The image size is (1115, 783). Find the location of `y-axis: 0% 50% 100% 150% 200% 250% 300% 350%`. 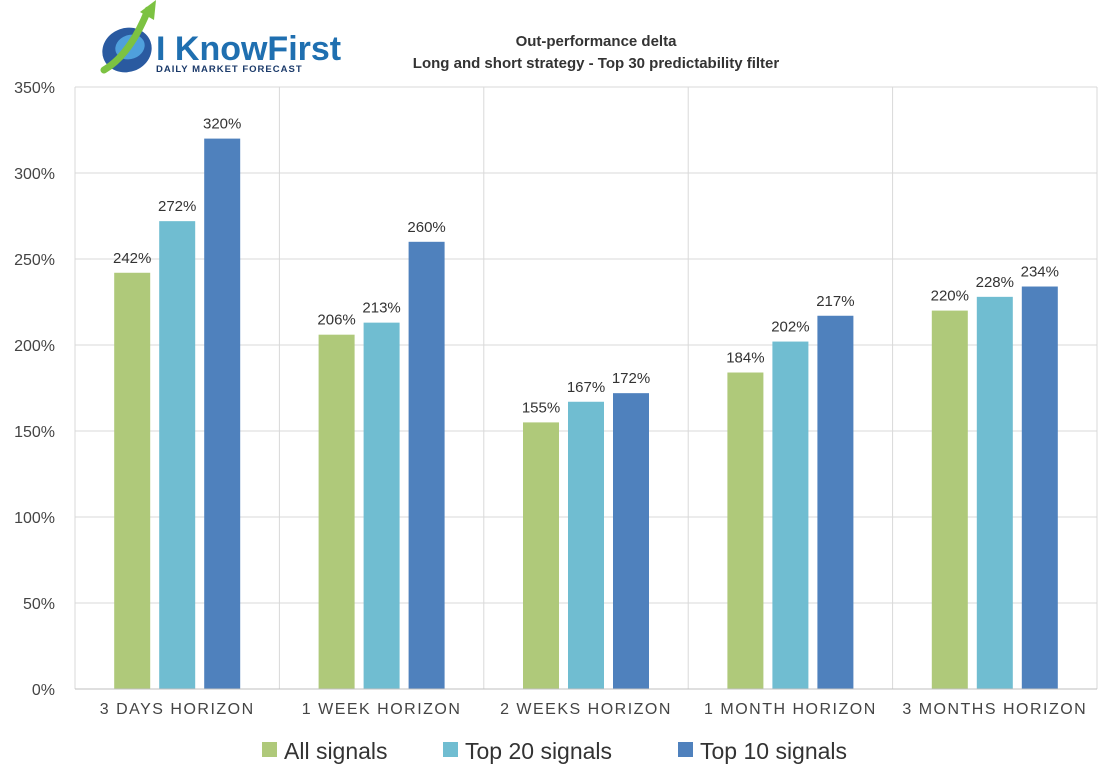

y-axis: 0% 50% 100% 150% 200% 250% 300% 350% is located at coordinates (34, 389).